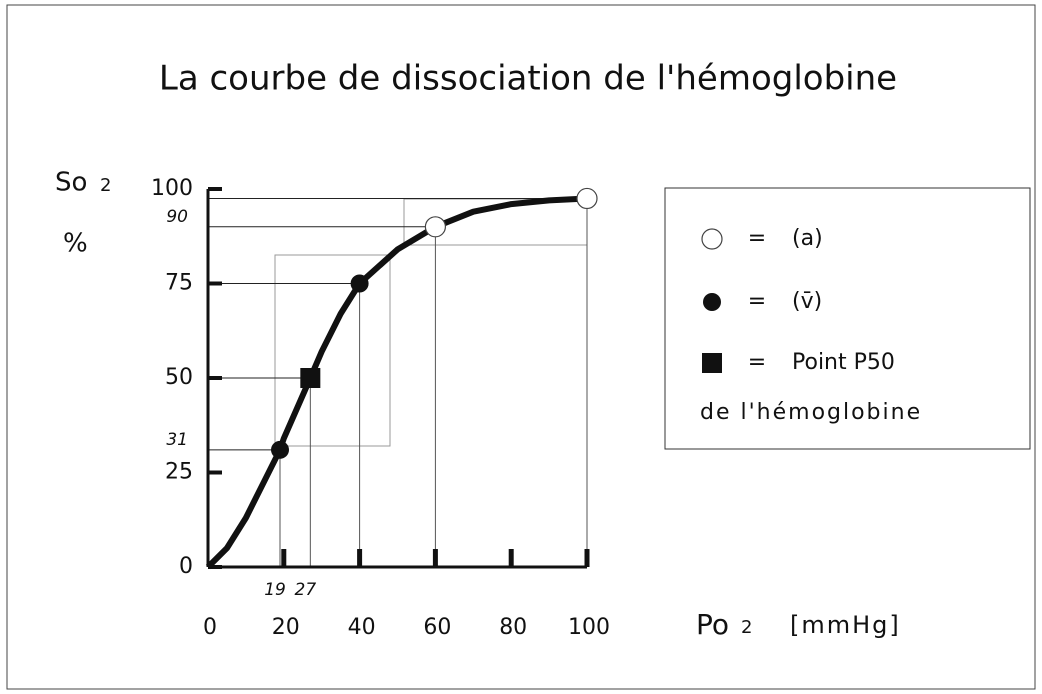  What do you see at coordinates (179, 377) in the screenshot?
I see `y-tick-label: 50` at bounding box center [179, 377].